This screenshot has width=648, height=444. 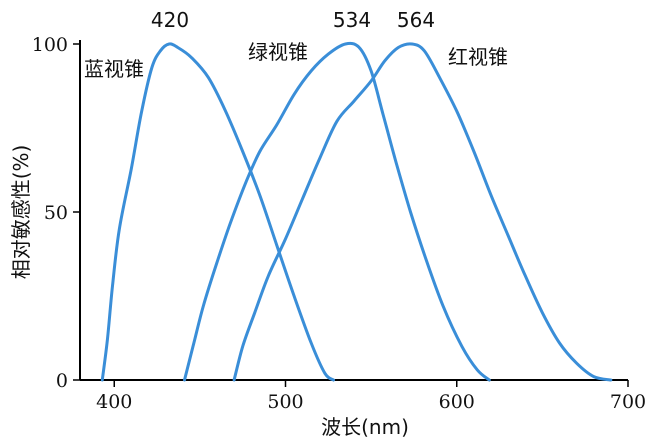 I want to click on red-cone-peak-label: 564, so click(x=416, y=20).